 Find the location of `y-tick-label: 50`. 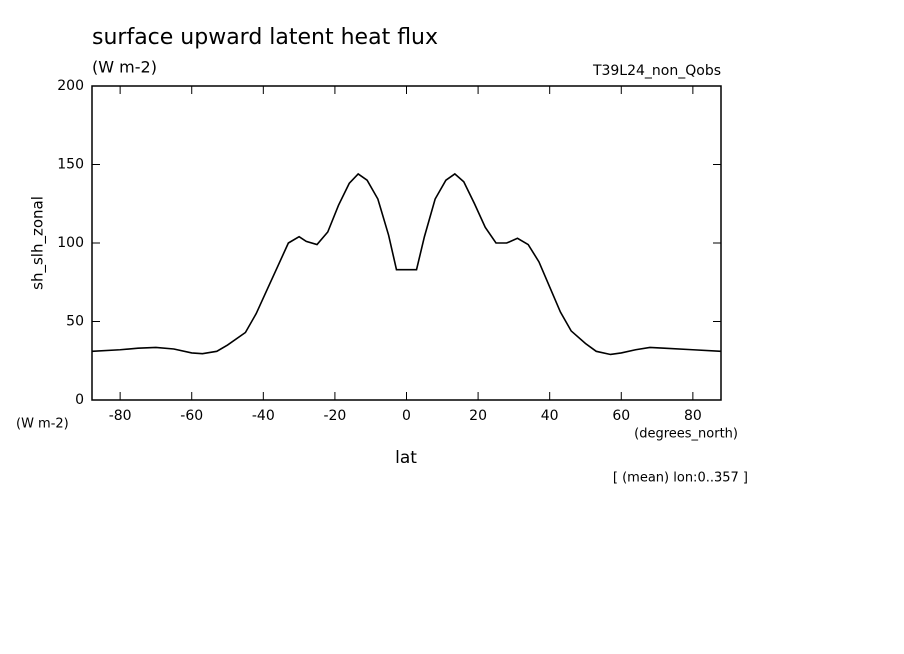

y-tick-label: 50 is located at coordinates (75, 322).